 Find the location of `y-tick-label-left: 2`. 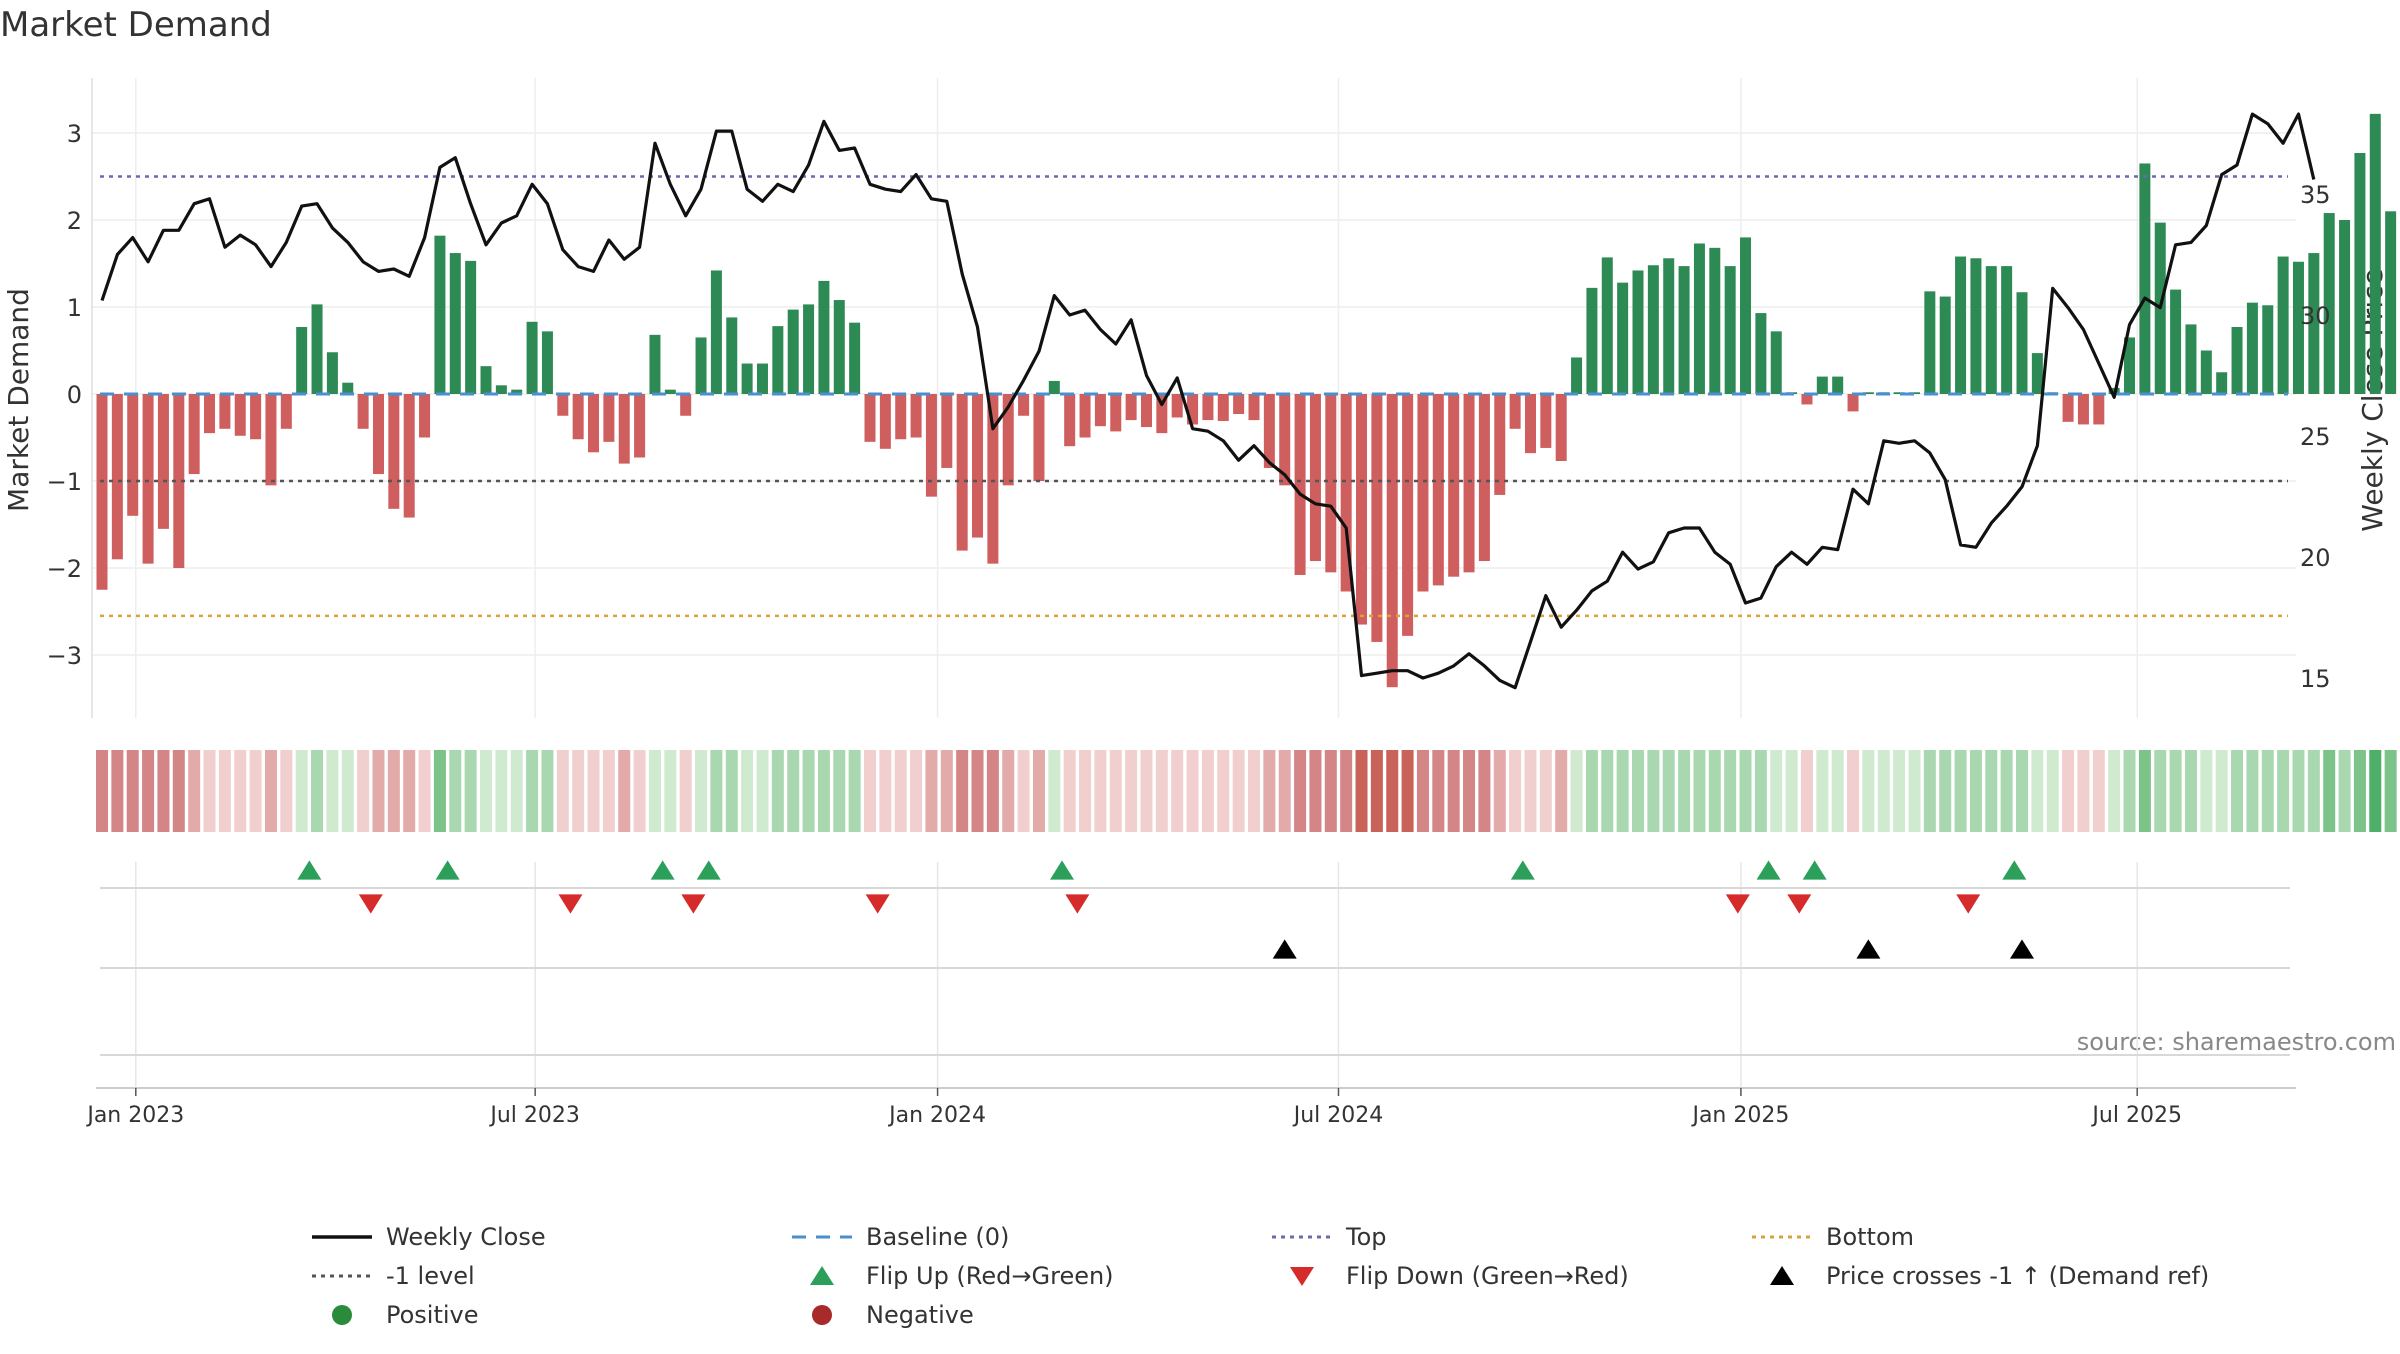

y-tick-label-left: 2 is located at coordinates (74, 221).